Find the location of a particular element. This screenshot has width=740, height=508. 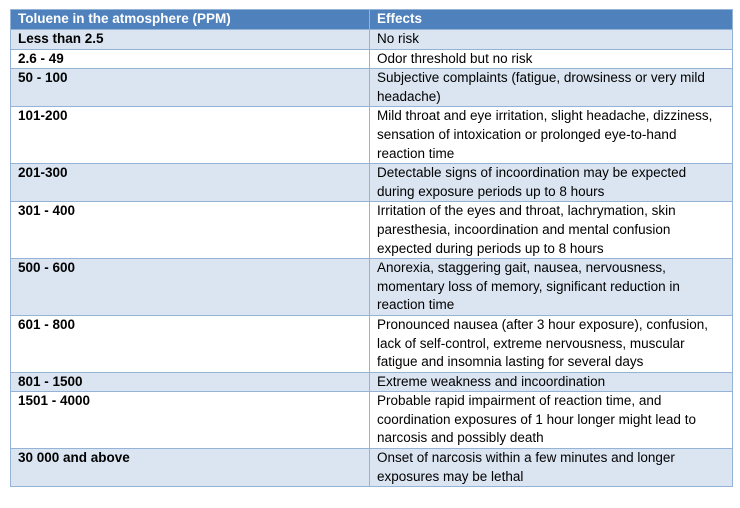

ppm-cell: 2.6 - 49 is located at coordinates (190, 59).